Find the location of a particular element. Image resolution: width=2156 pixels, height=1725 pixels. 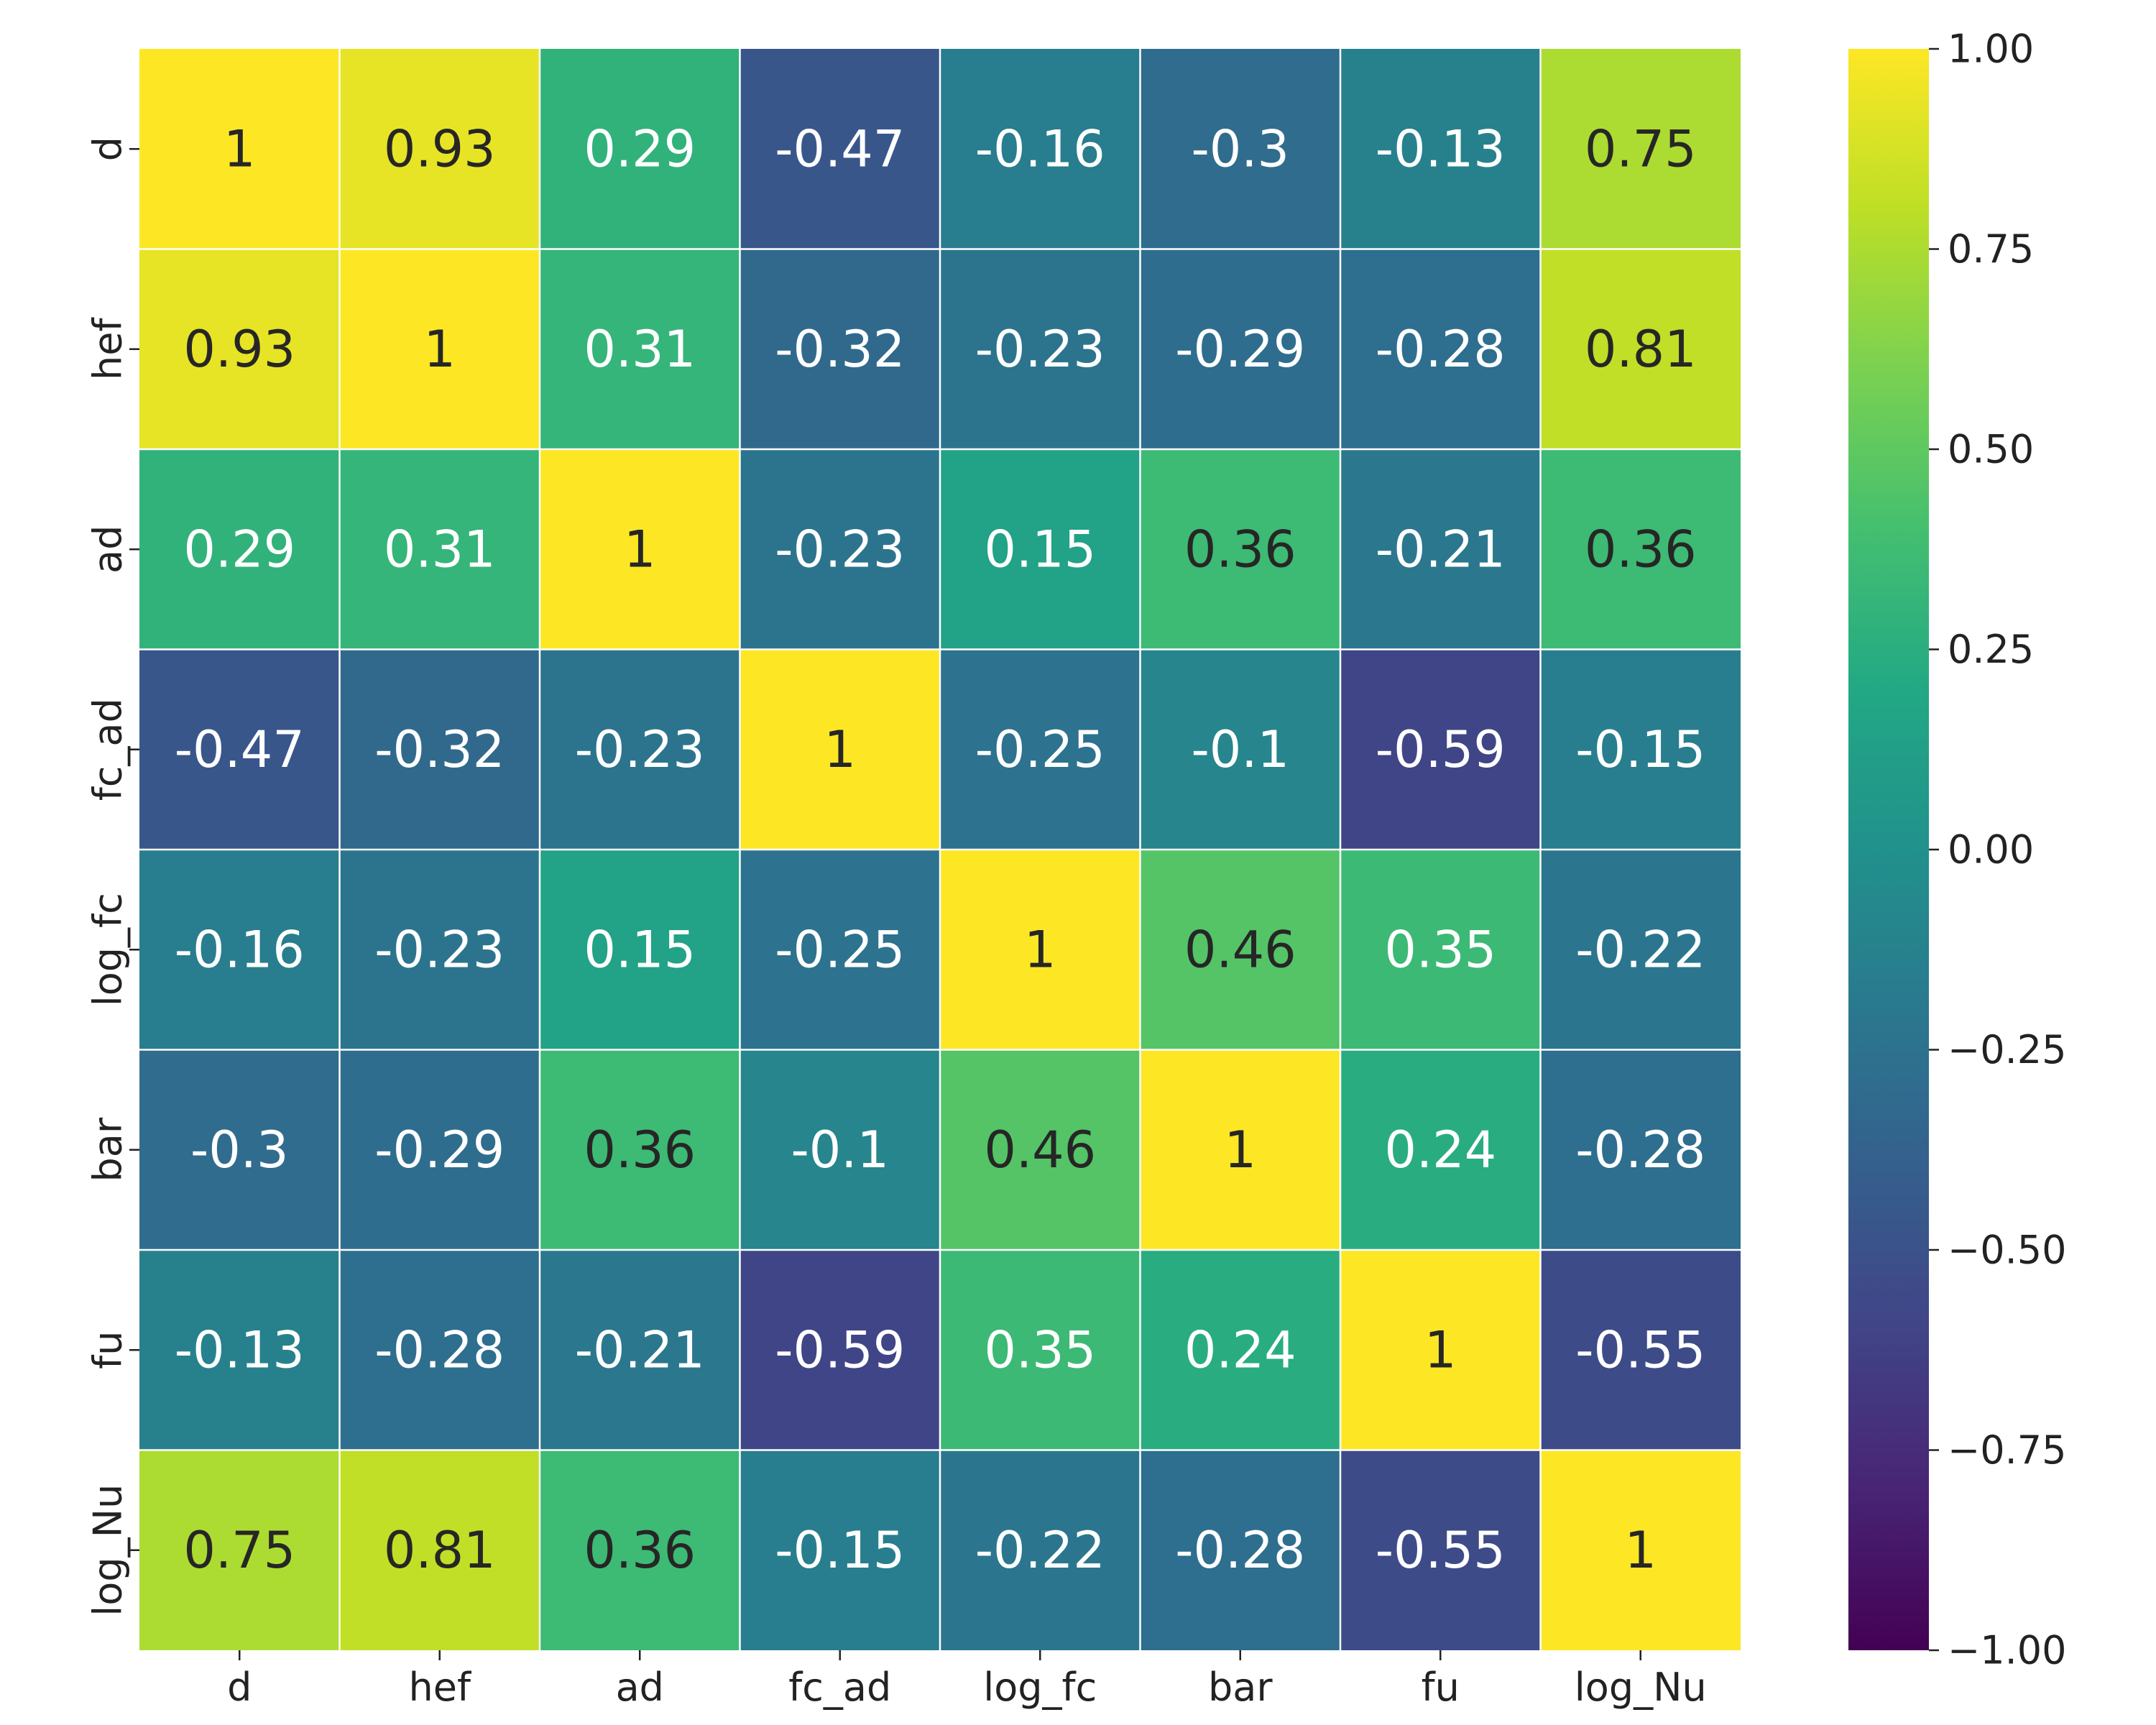

colorbar: 1.00 0.75 0.50 0.25 0.00 −0.25 −0.50 −0.75 −1.00 is located at coordinates (1957, 850).